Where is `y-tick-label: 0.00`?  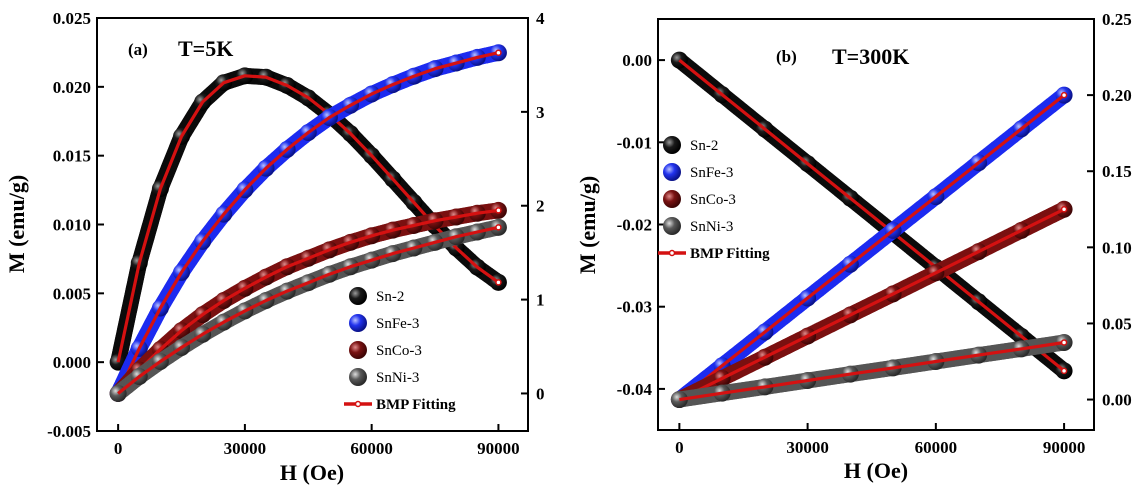 y-tick-label: 0.00 is located at coordinates (637, 60).